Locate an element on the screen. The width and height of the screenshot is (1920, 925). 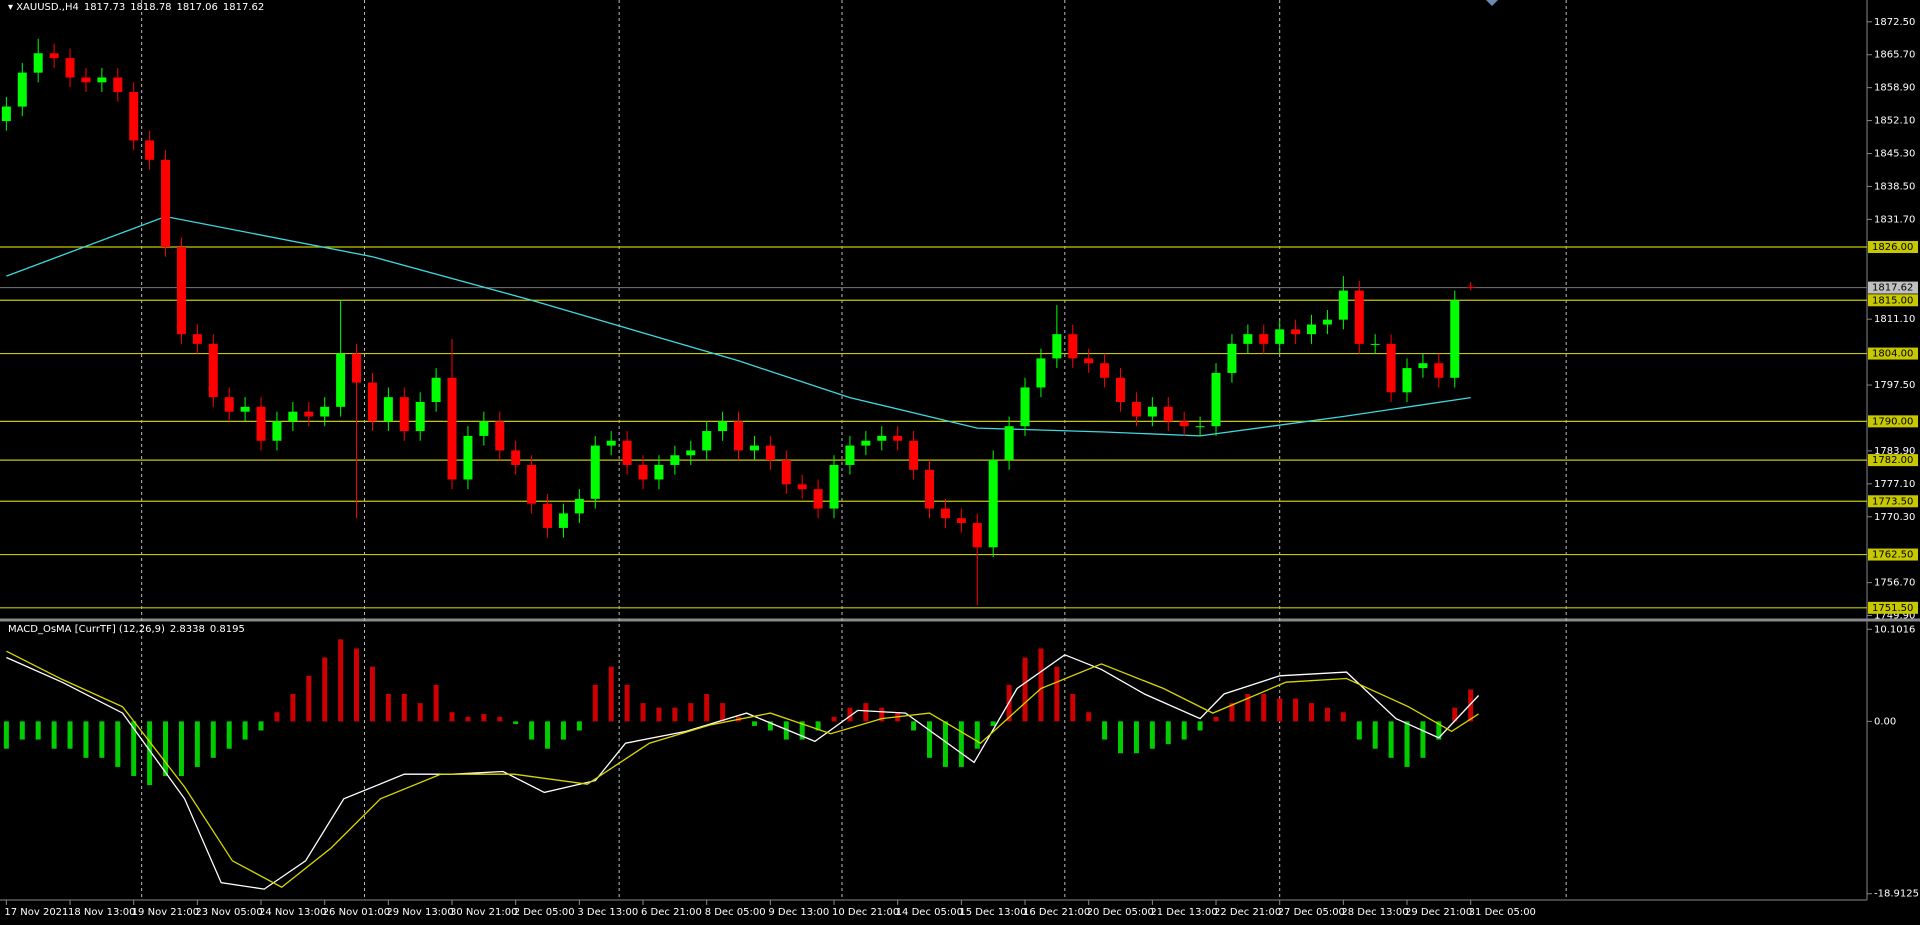
level-label: 1773.50 is located at coordinates (1892, 501).